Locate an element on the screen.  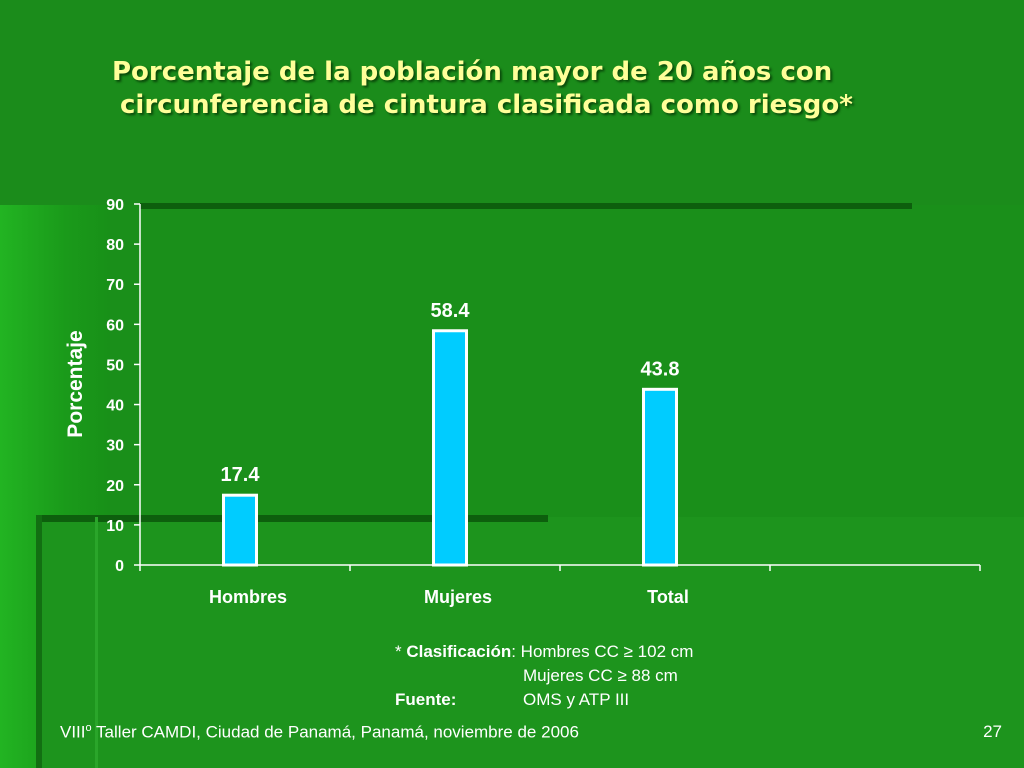
x-tick-label-hombres: Hombres is located at coordinates (248, 597).